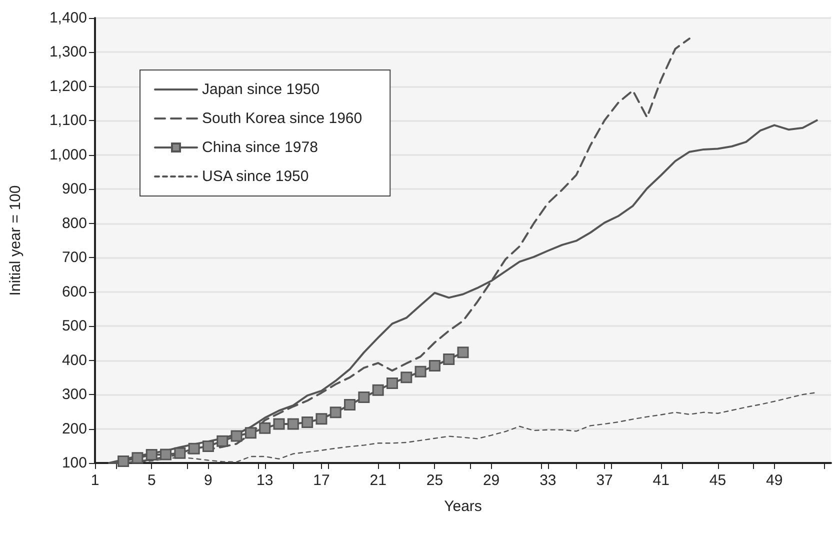 The width and height of the screenshot is (833, 534). What do you see at coordinates (68, 155) in the screenshot?
I see `y-tick-label: 1,000` at bounding box center [68, 155].